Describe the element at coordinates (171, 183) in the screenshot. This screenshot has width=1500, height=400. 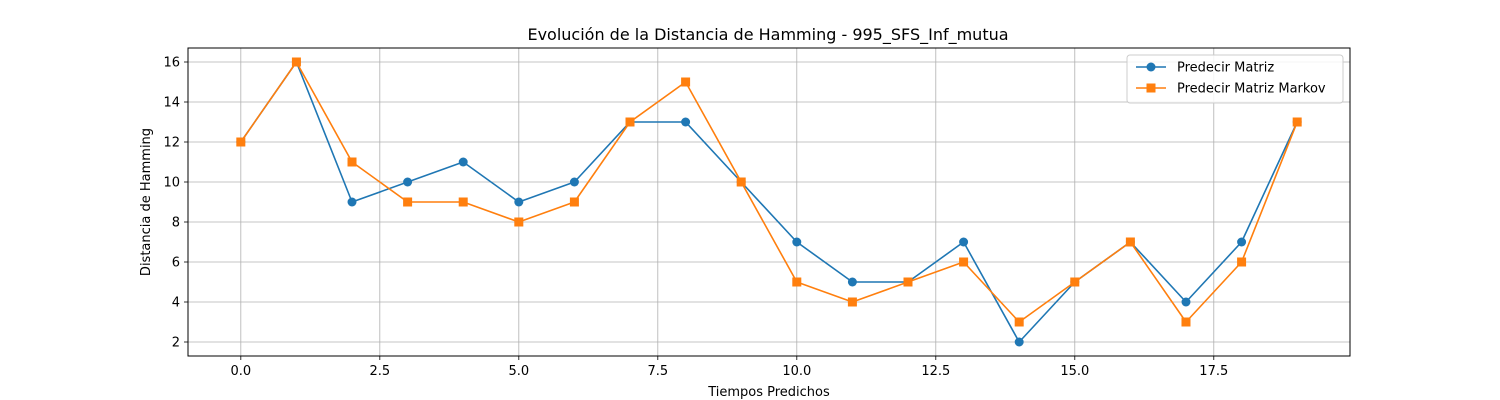
I see `y-tick-label: 10` at that location.